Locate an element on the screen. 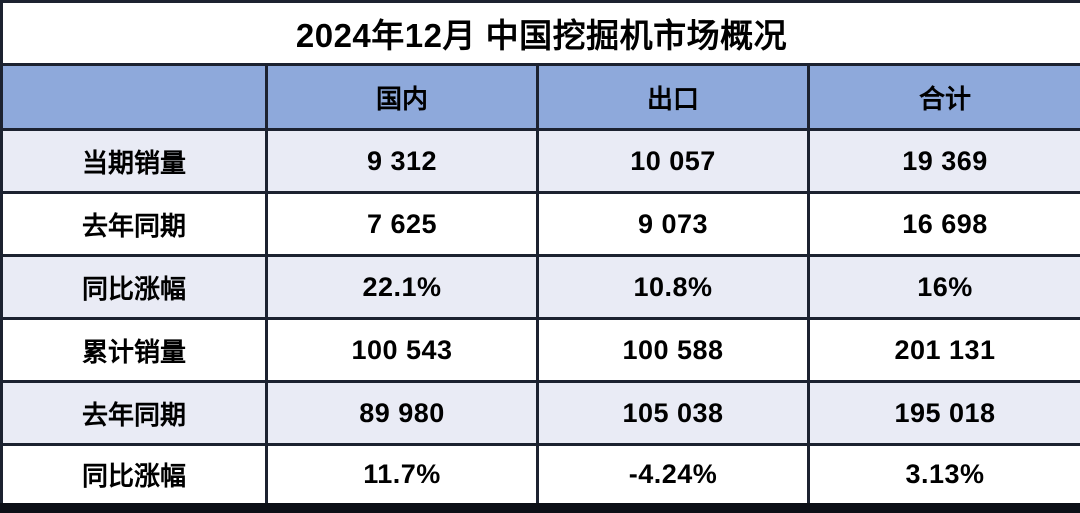 The width and height of the screenshot is (1080, 513). table-row-current-sales: 当期销量 9 312 10 057 19 369 is located at coordinates (540, 161).